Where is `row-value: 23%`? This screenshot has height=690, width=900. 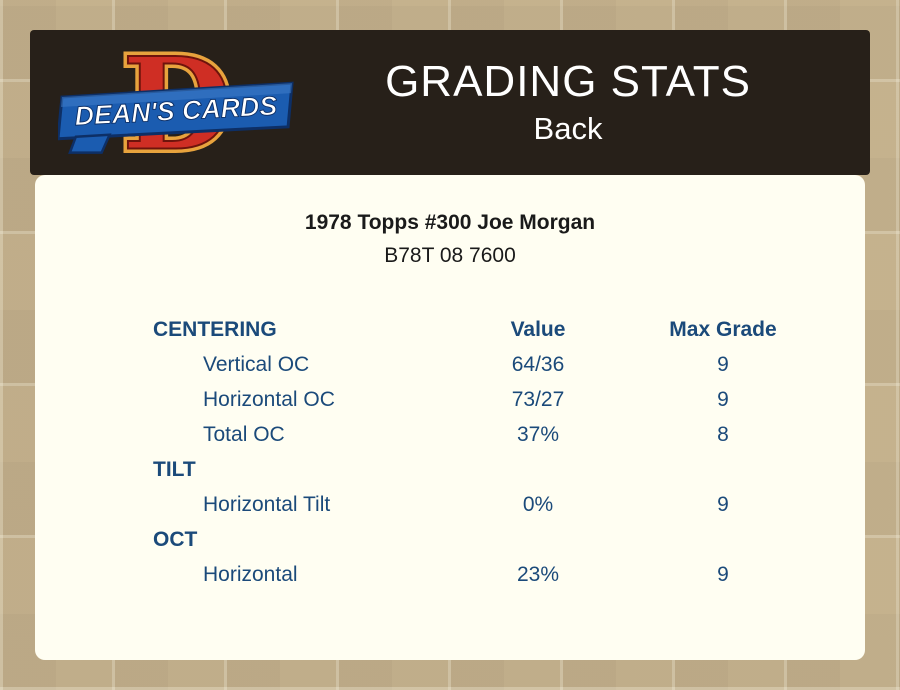
row-value: 23% is located at coordinates (538, 574).